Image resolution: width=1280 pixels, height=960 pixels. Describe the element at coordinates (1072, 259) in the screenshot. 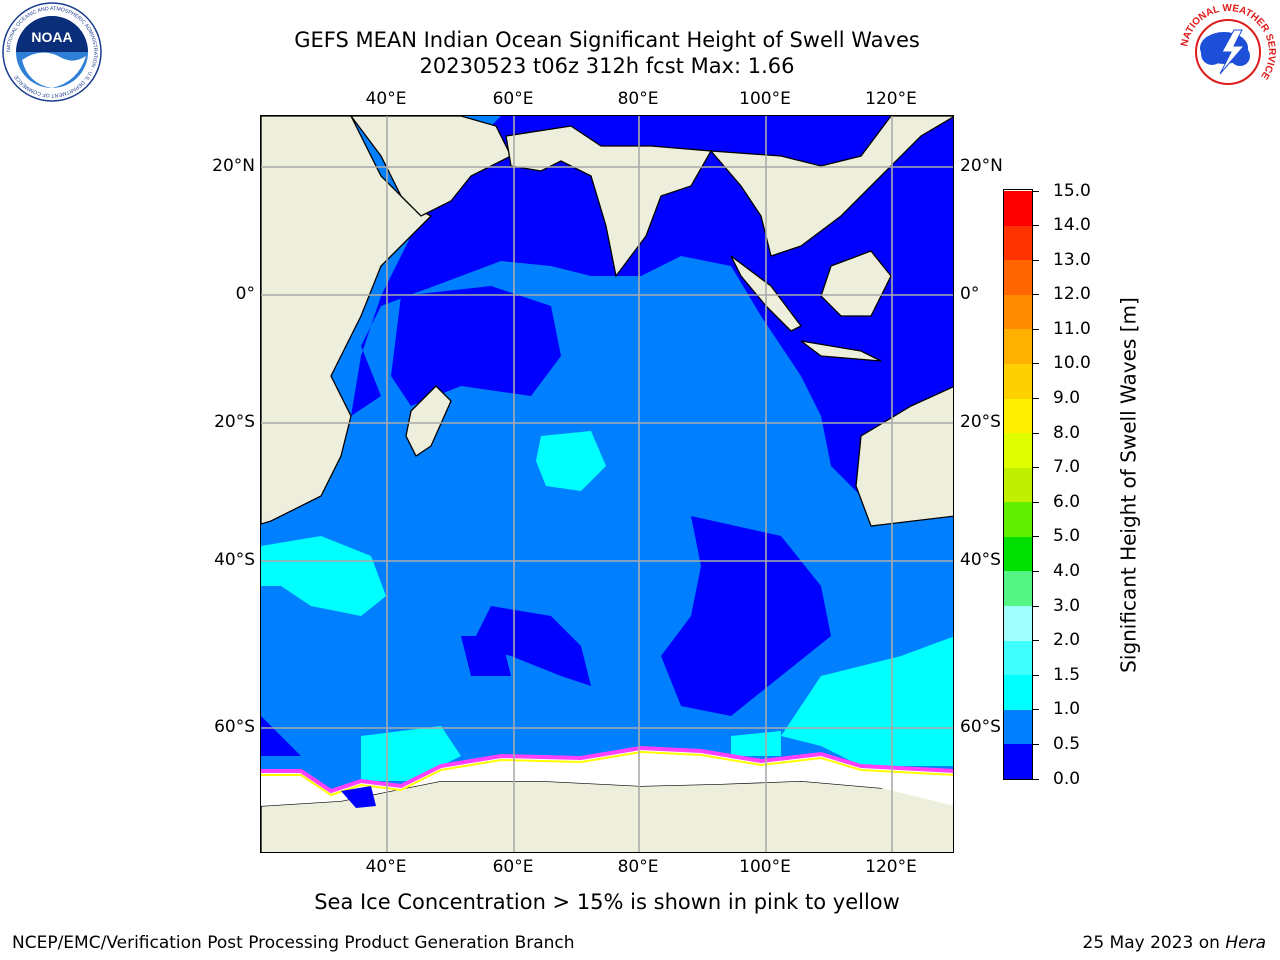

I see `colorbar-tick-label: 13.0` at that location.